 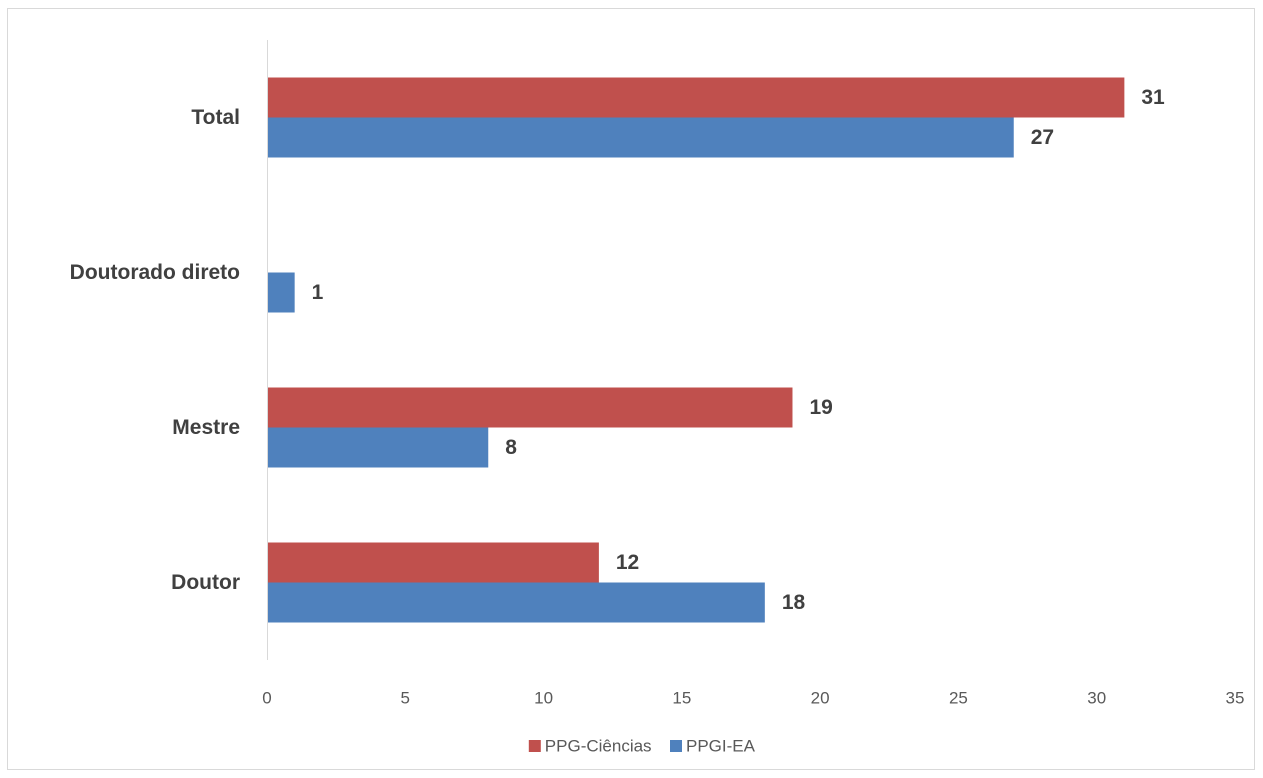 I want to click on category-label-total: Total, so click(x=215, y=117).